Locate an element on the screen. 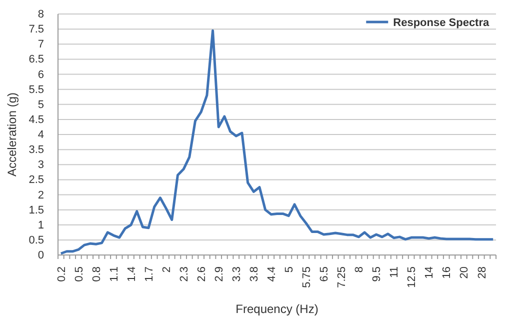 The height and width of the screenshot is (321, 506). x-tick-label: 2 is located at coordinates (166, 269).